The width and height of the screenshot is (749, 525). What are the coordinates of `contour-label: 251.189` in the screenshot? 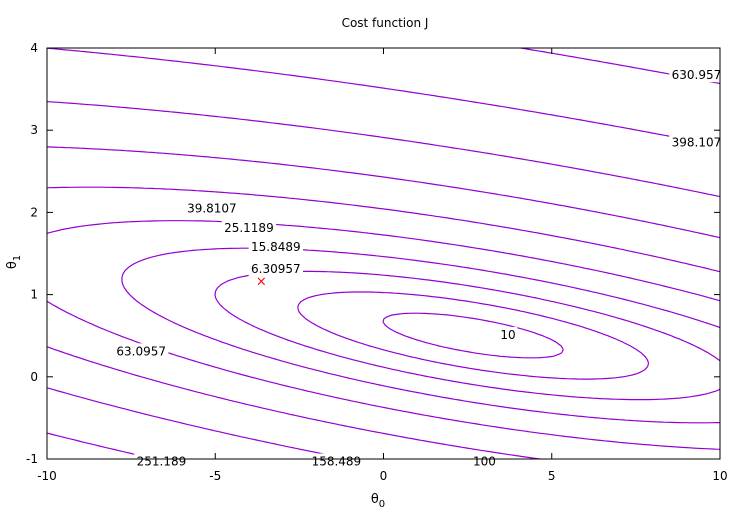 It's located at (162, 461).